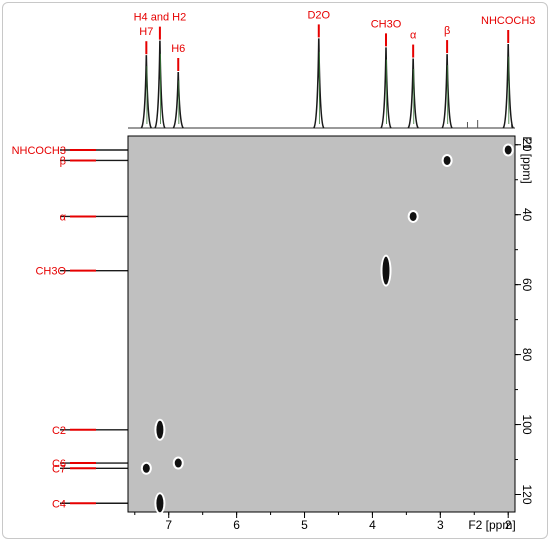  What do you see at coordinates (508, 21) in the screenshot?
I see `proton-label-nhcoch3-7: NHCOCH3` at bounding box center [508, 21].